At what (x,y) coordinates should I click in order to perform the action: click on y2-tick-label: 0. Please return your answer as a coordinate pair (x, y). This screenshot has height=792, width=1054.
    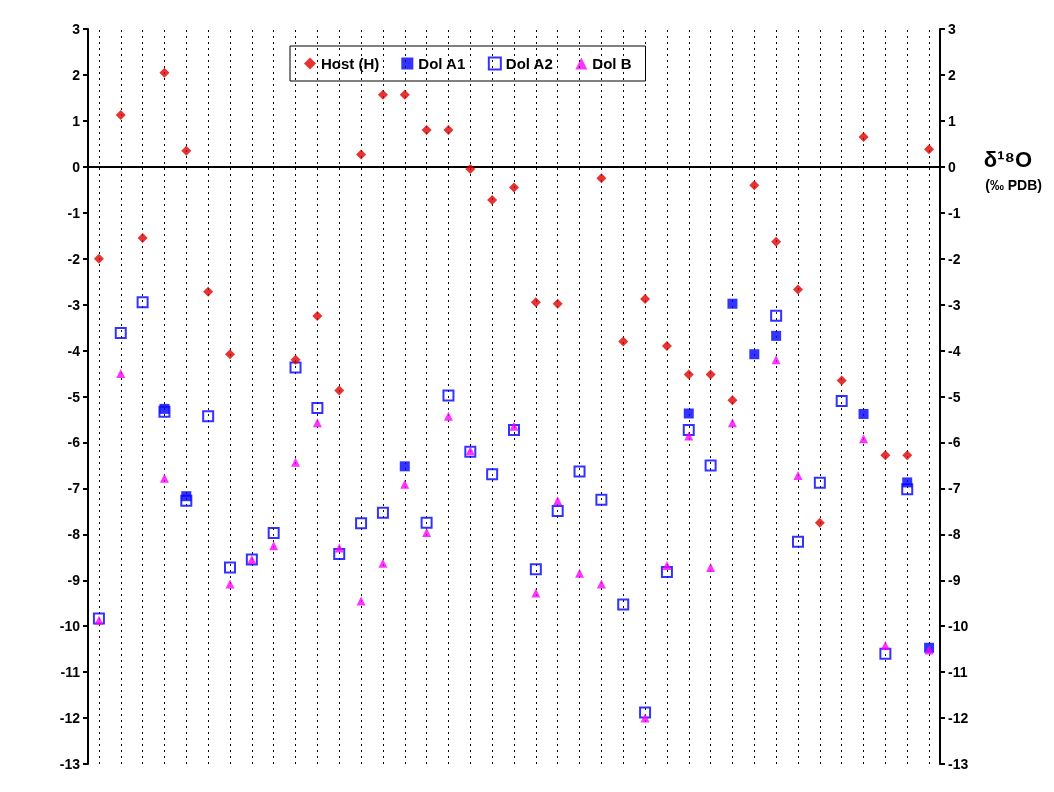
    Looking at the image, I should click on (952, 166).